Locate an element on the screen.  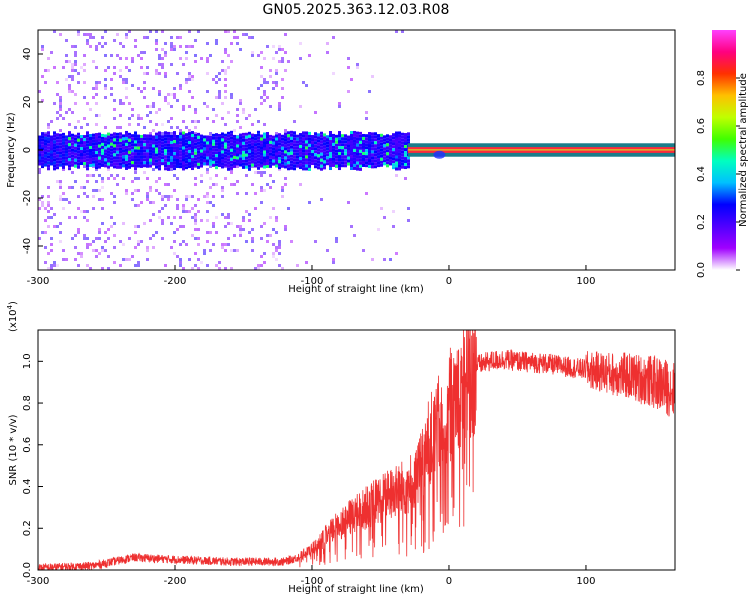
snr-y-label: SNR (10 * v/v) is located at coordinates (13, 449).